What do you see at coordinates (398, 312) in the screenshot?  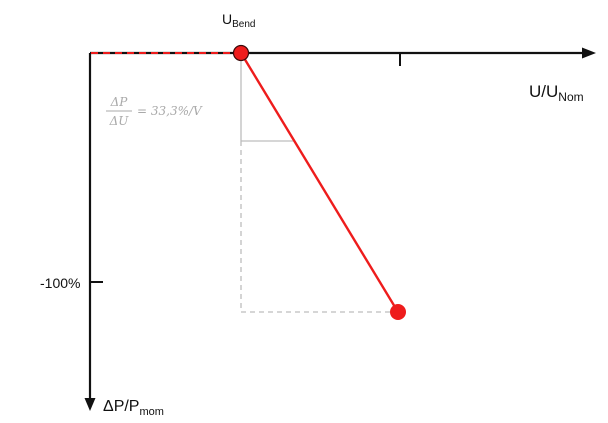 I see `end-point` at bounding box center [398, 312].